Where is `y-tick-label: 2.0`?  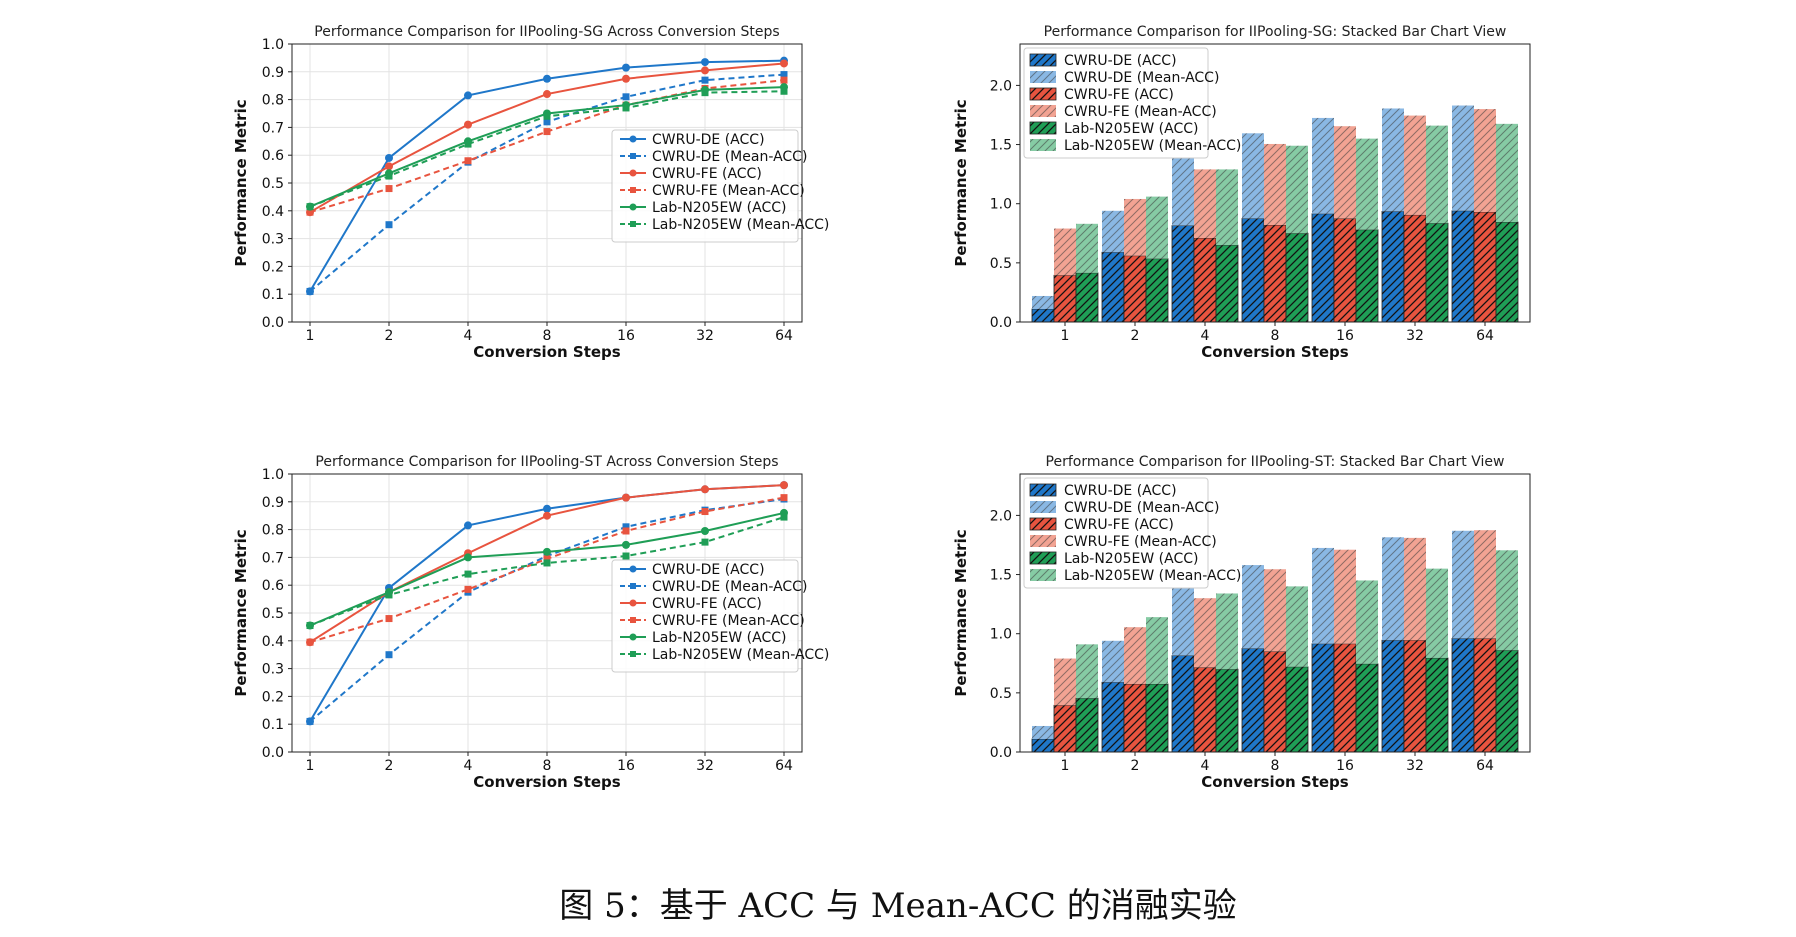 y-tick-label: 2.0 is located at coordinates (1001, 516).